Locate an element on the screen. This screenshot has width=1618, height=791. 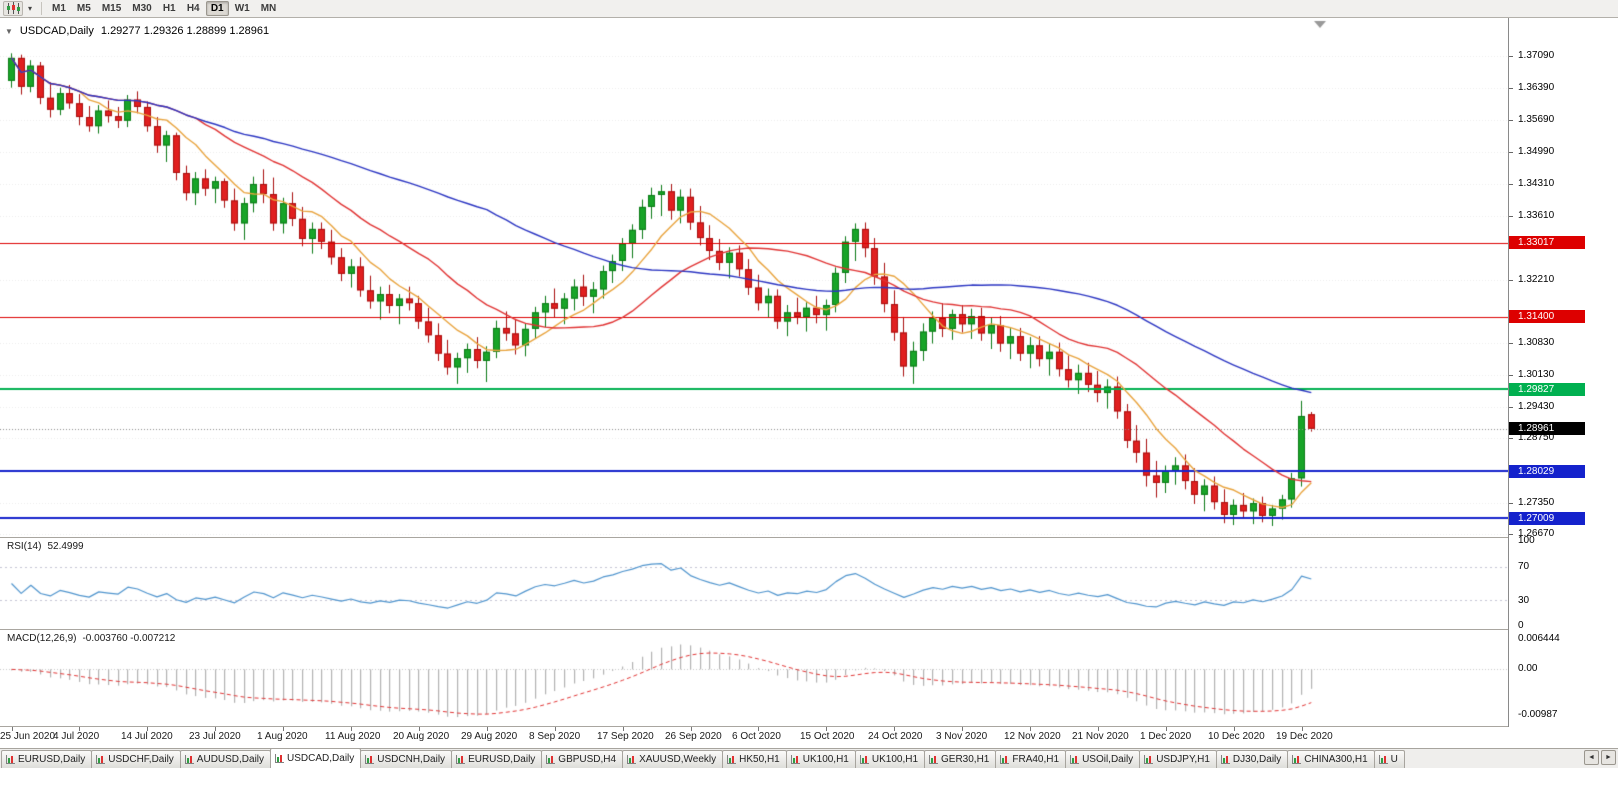
timeframe-button-m15: M15 is located at coordinates (111, 8).